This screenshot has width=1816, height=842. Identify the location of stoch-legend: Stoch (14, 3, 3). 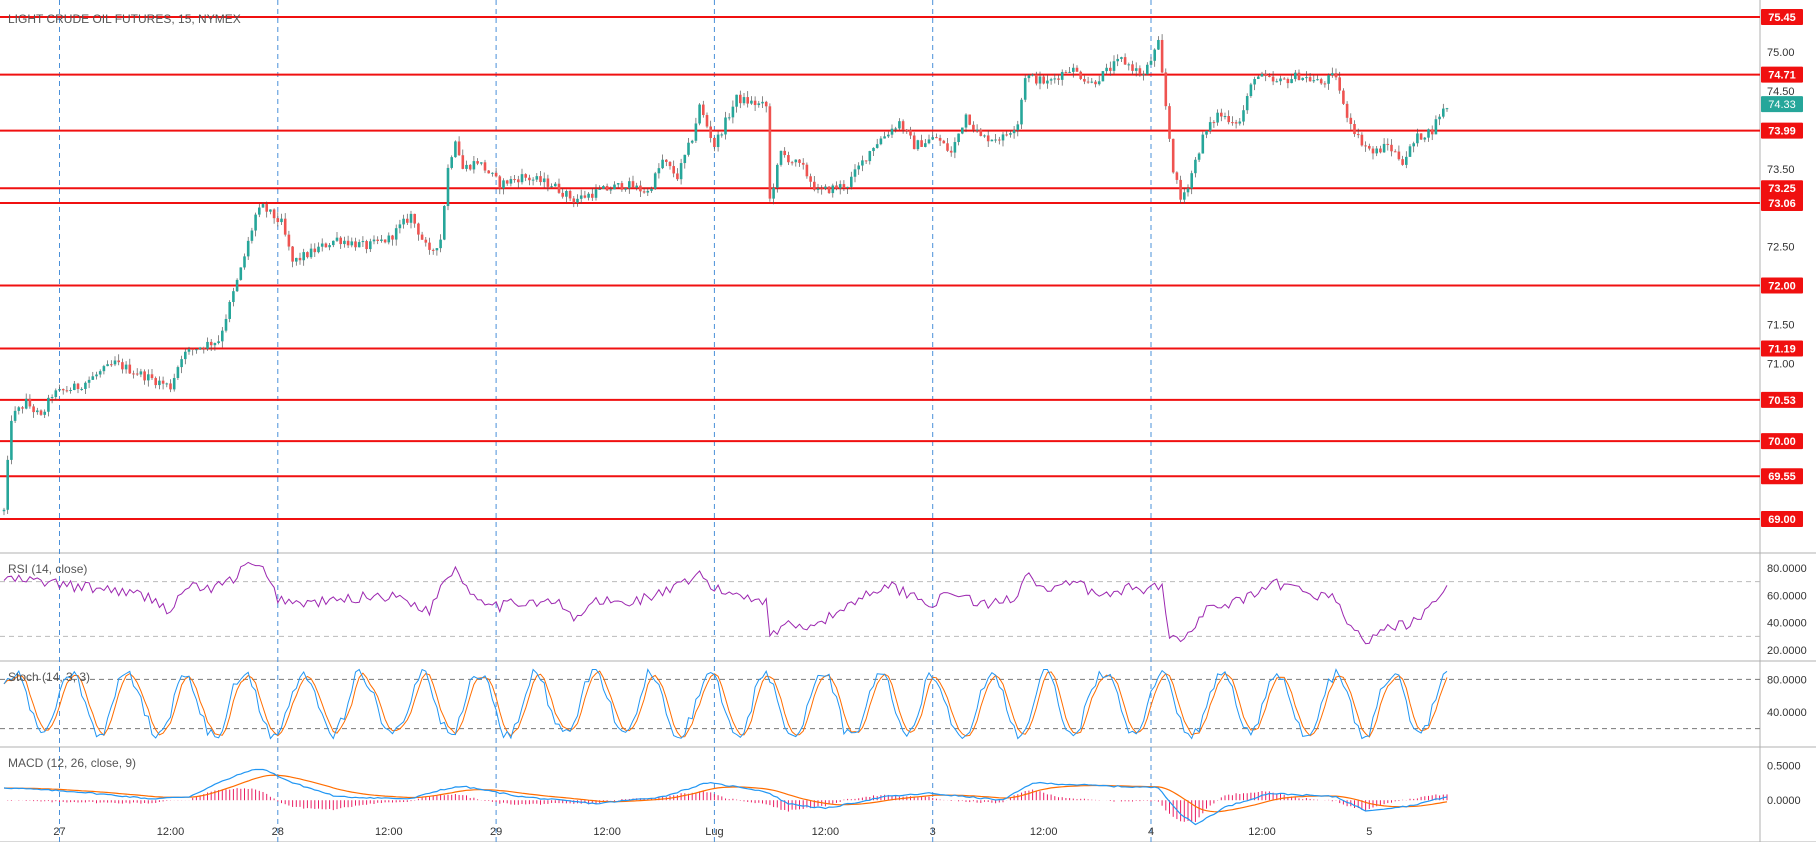
(49, 677).